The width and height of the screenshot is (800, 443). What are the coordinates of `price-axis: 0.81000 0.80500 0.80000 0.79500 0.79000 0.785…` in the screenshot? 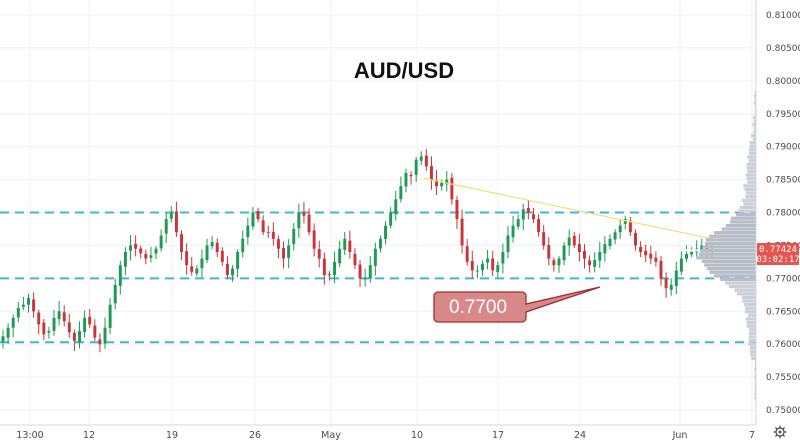 It's located at (777, 212).